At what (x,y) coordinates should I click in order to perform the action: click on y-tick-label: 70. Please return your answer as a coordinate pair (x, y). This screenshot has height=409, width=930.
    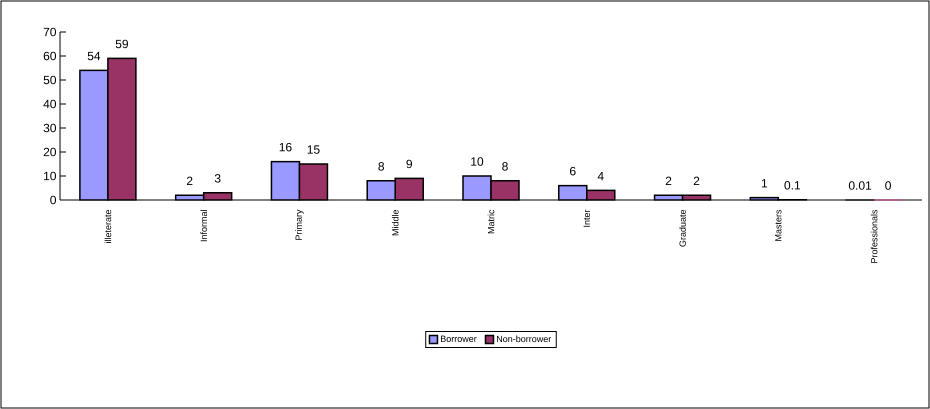
    Looking at the image, I should click on (50, 32).